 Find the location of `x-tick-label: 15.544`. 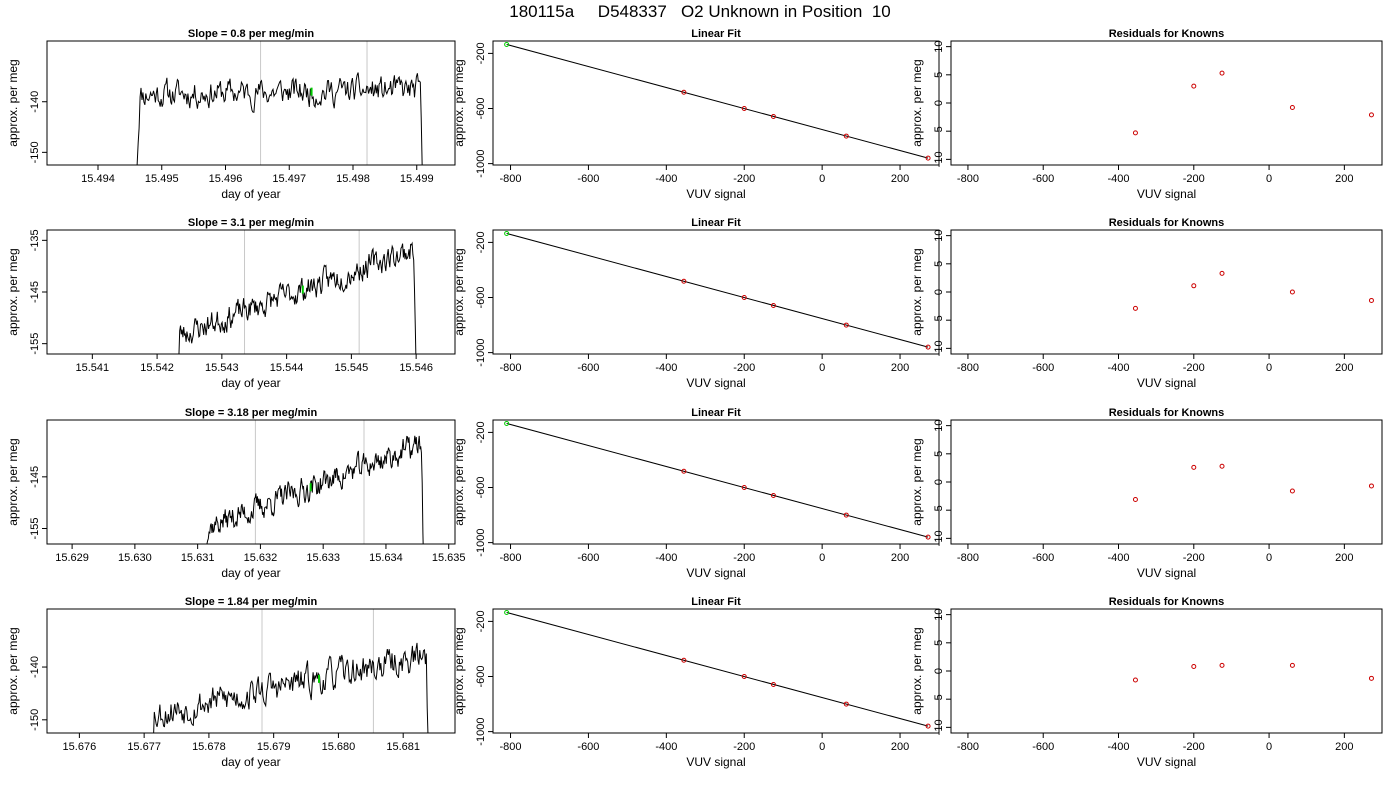

x-tick-label: 15.544 is located at coordinates (287, 368).